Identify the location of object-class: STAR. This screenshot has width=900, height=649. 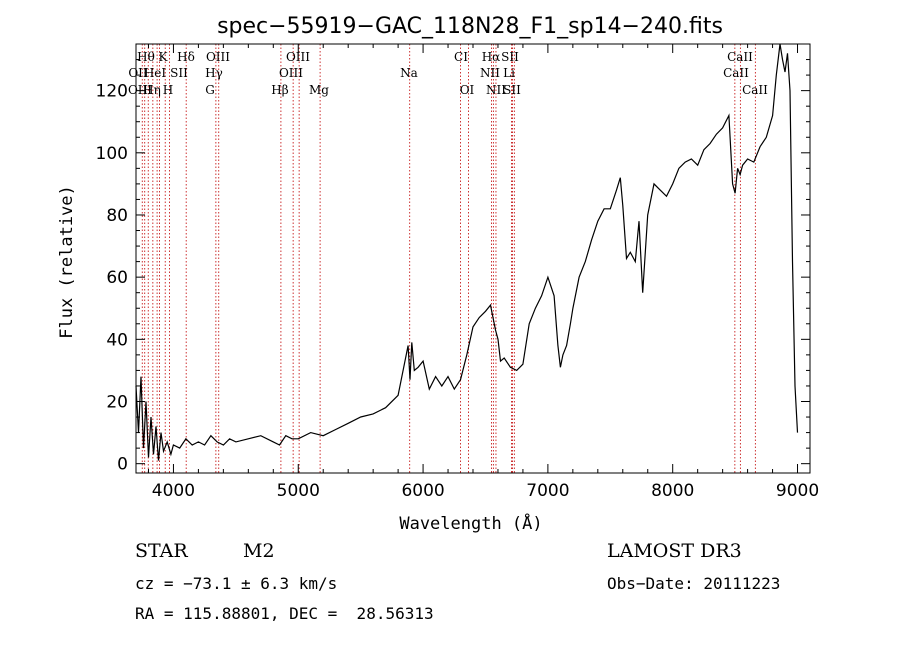
(161, 551).